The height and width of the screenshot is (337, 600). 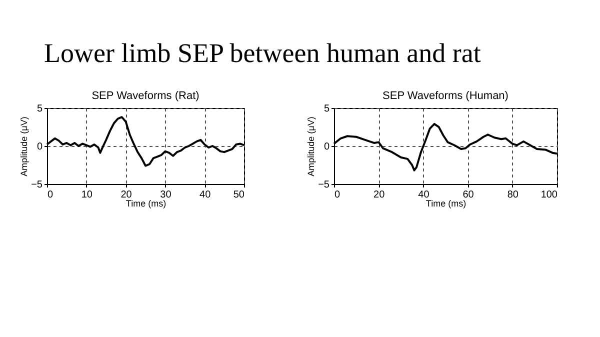 What do you see at coordinates (239, 195) in the screenshot?
I see `x-tick-label: 50` at bounding box center [239, 195].